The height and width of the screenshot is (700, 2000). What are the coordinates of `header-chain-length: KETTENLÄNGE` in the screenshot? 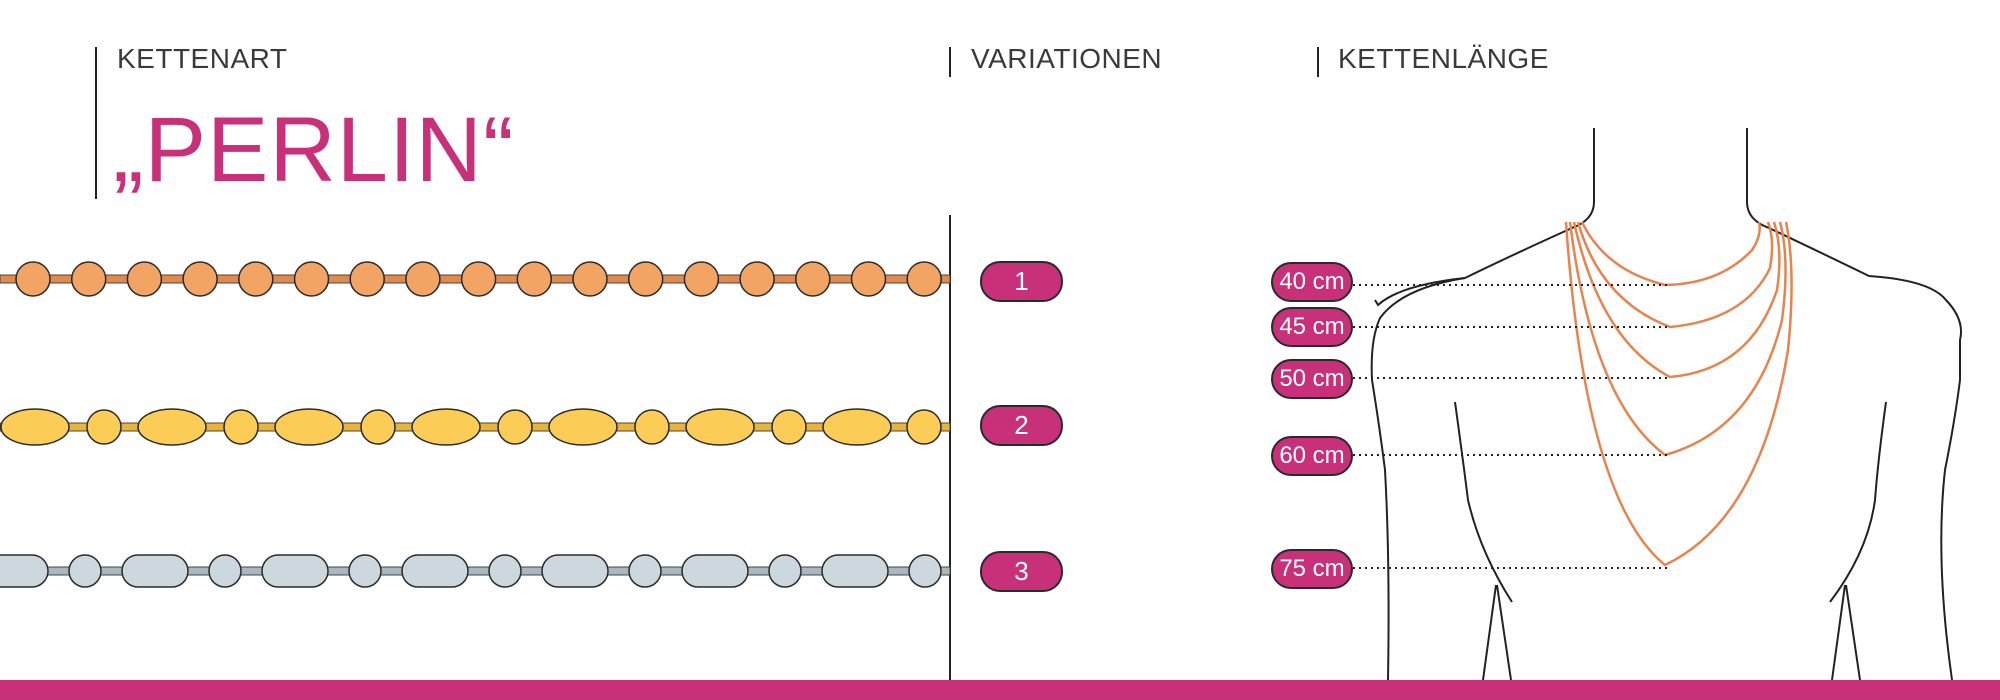 It's located at (1443, 58).